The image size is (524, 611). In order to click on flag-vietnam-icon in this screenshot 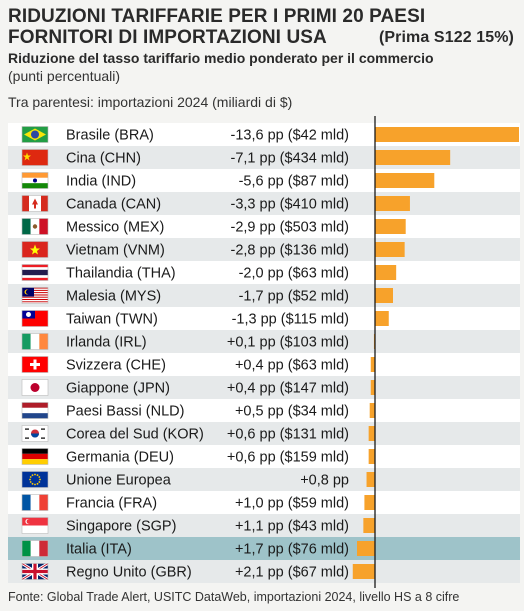, I will do `click(35, 249)`.